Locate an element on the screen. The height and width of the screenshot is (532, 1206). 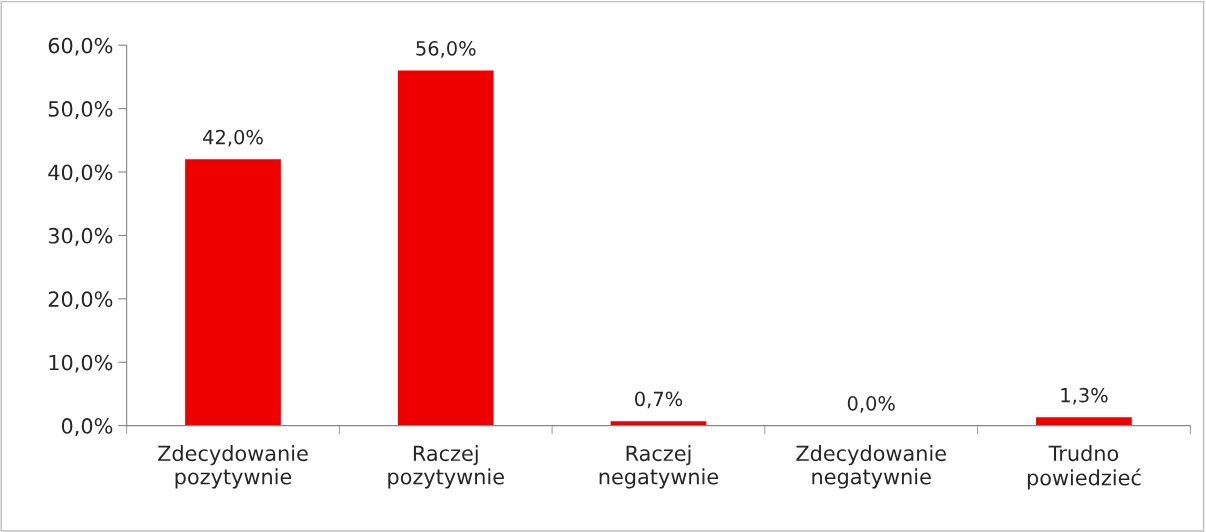
x-tick-label: Zdecydowanie pozytywnie is located at coordinates (233, 467).